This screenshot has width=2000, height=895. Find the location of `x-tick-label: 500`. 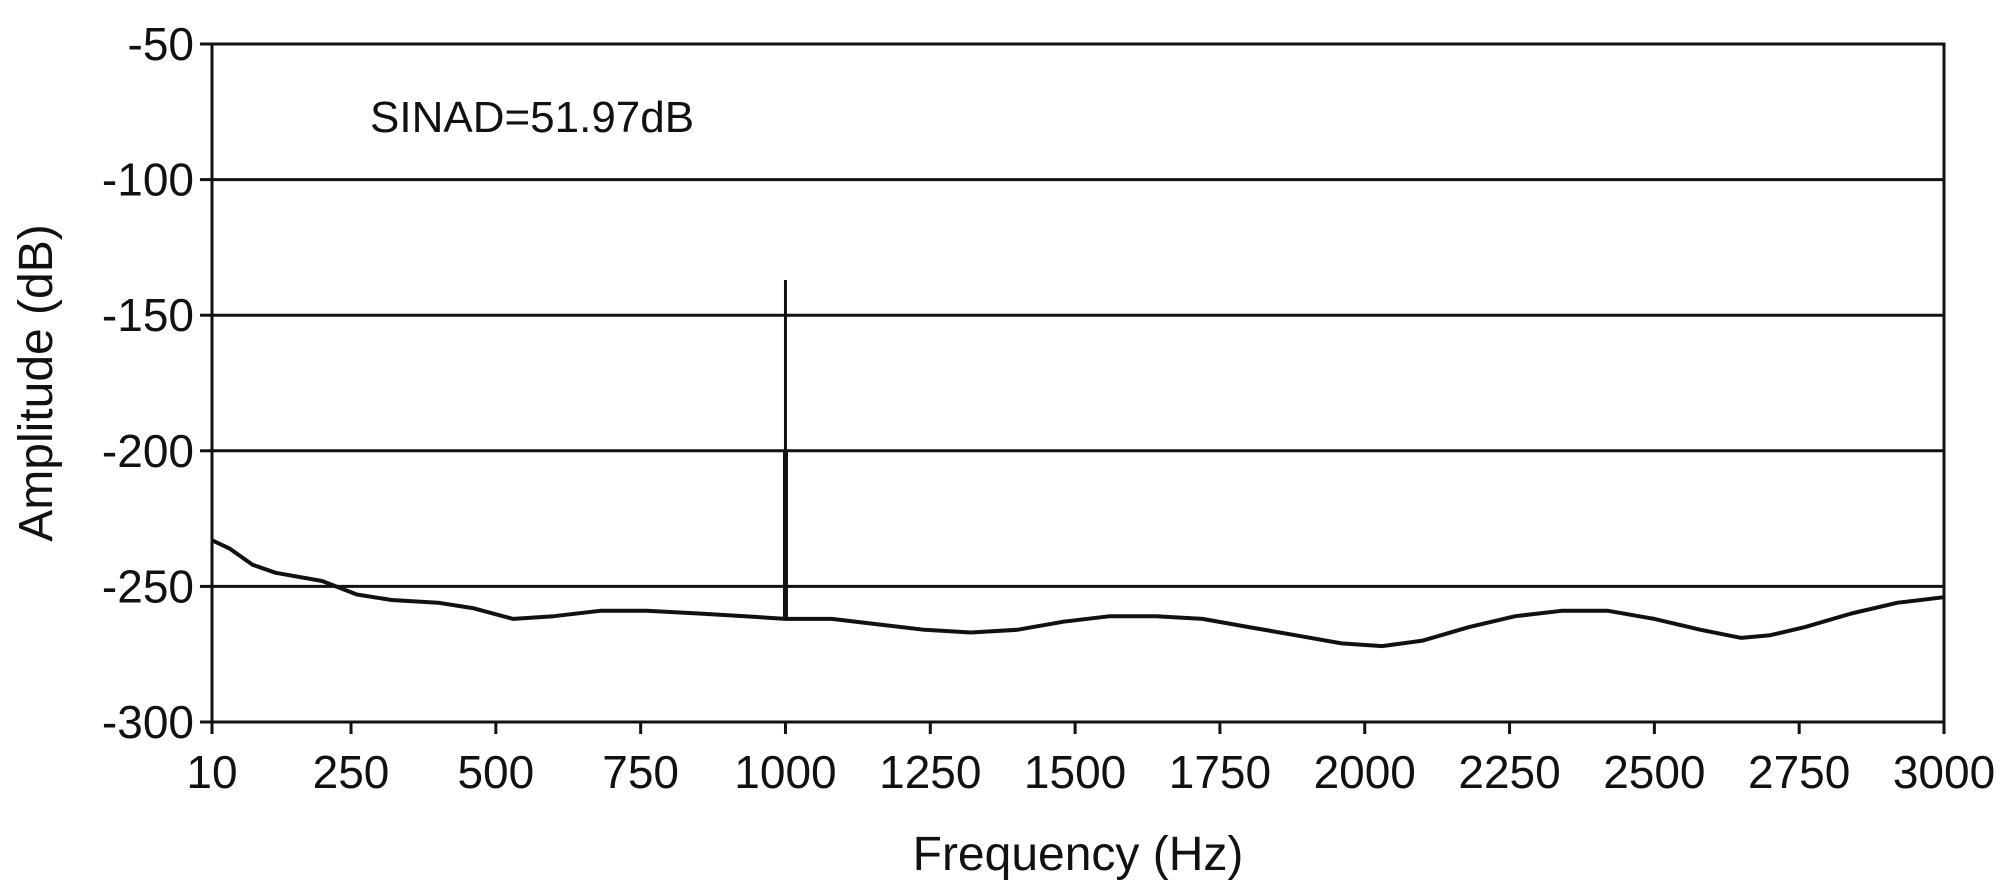

x-tick-label: 500 is located at coordinates (495, 772).